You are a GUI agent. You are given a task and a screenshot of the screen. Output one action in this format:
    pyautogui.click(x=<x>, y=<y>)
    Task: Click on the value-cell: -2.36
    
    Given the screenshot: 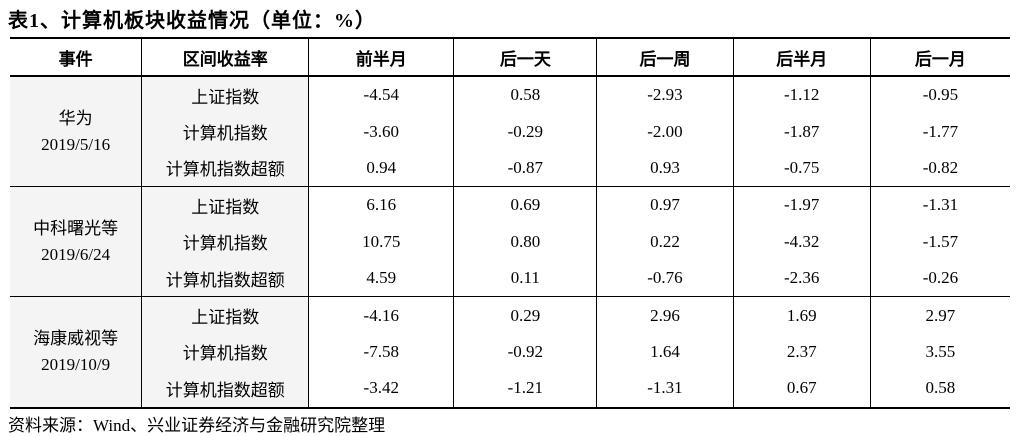 What is the action you would take?
    pyautogui.click(x=801, y=278)
    